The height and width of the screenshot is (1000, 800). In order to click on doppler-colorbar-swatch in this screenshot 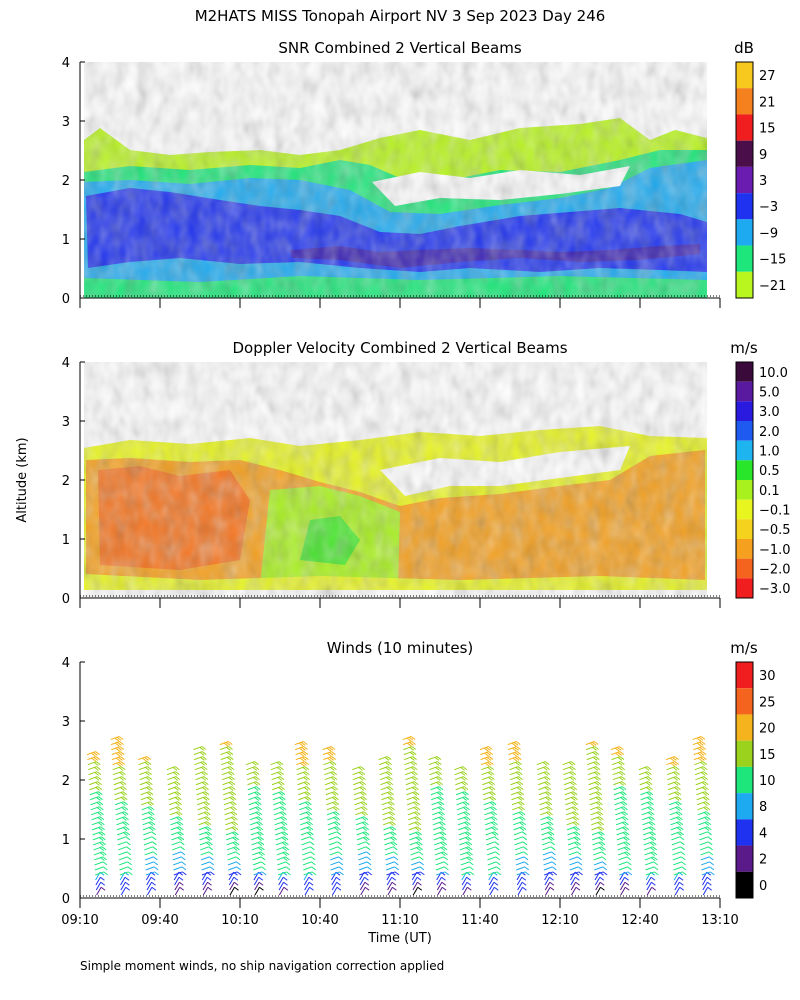, I will do `click(744, 509)`.